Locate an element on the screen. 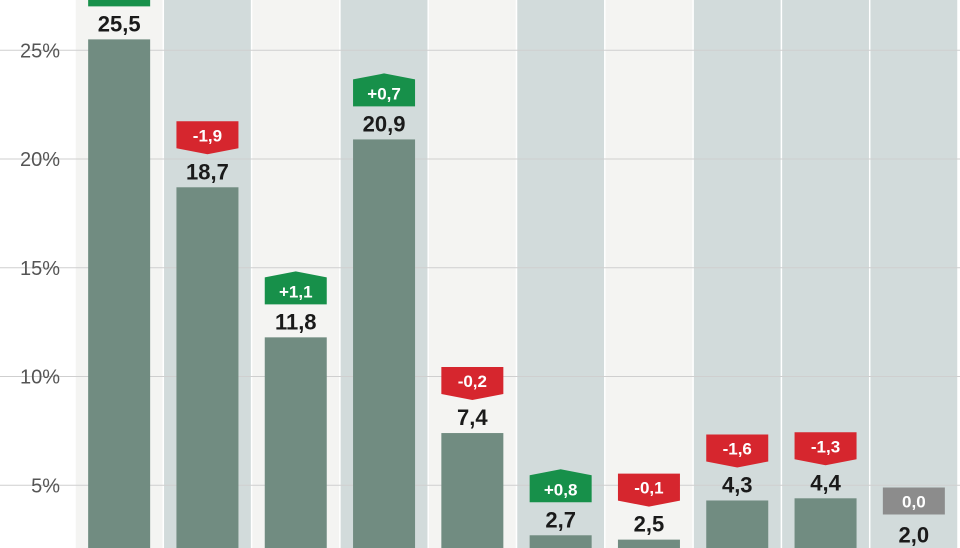  bar-value-label: 18,7 is located at coordinates (207, 171).